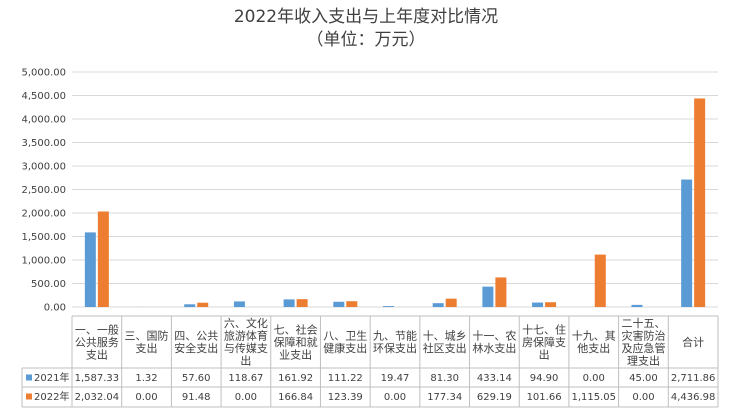  I want to click on y-tick-label: 2,000.00, so click(43, 214).